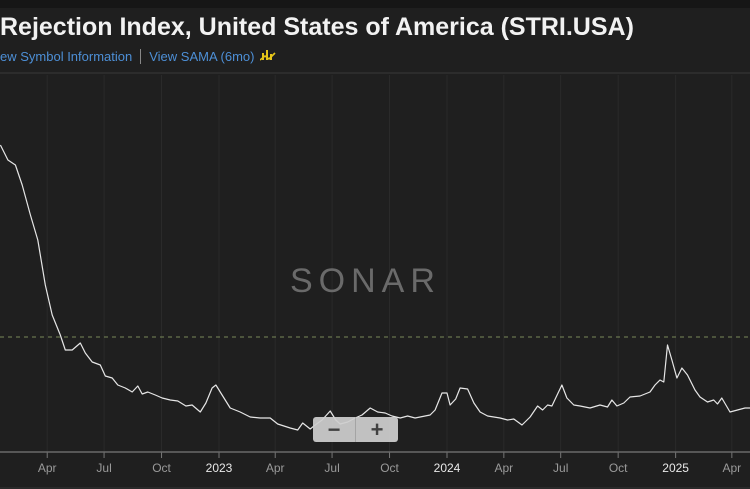 This screenshot has height=489, width=750. What do you see at coordinates (66, 56) in the screenshot?
I see `view-symbol-information-link: ew Symbol Information` at bounding box center [66, 56].